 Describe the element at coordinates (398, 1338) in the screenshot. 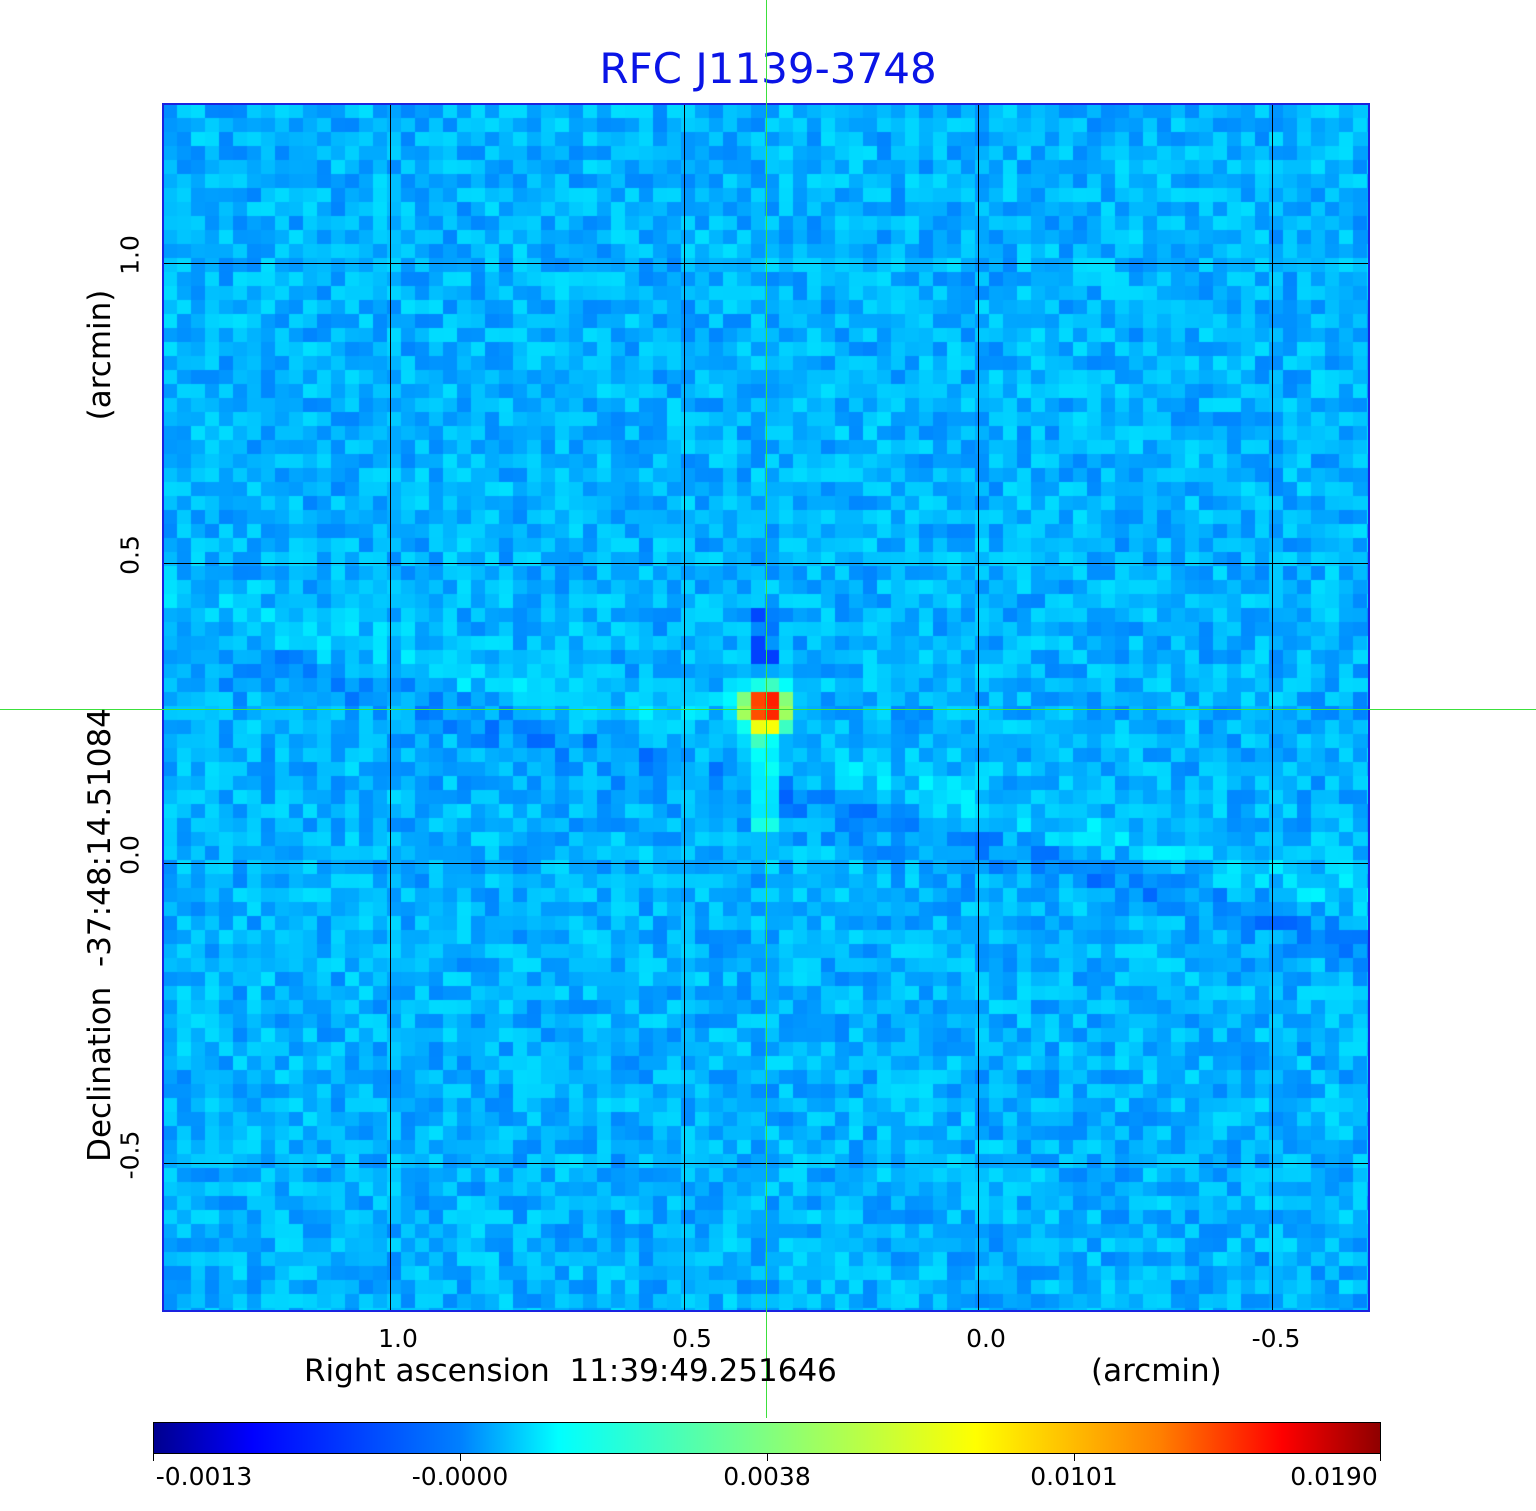

I see `x-tick-label: 1.0` at that location.